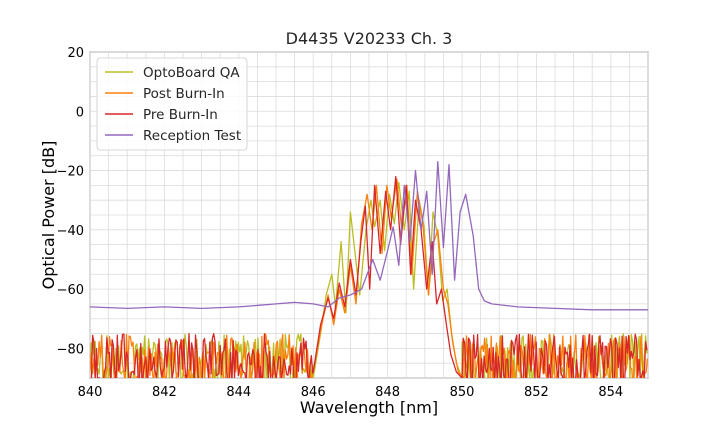 The width and height of the screenshot is (720, 432). I want to click on legend-box, so click(172, 104).